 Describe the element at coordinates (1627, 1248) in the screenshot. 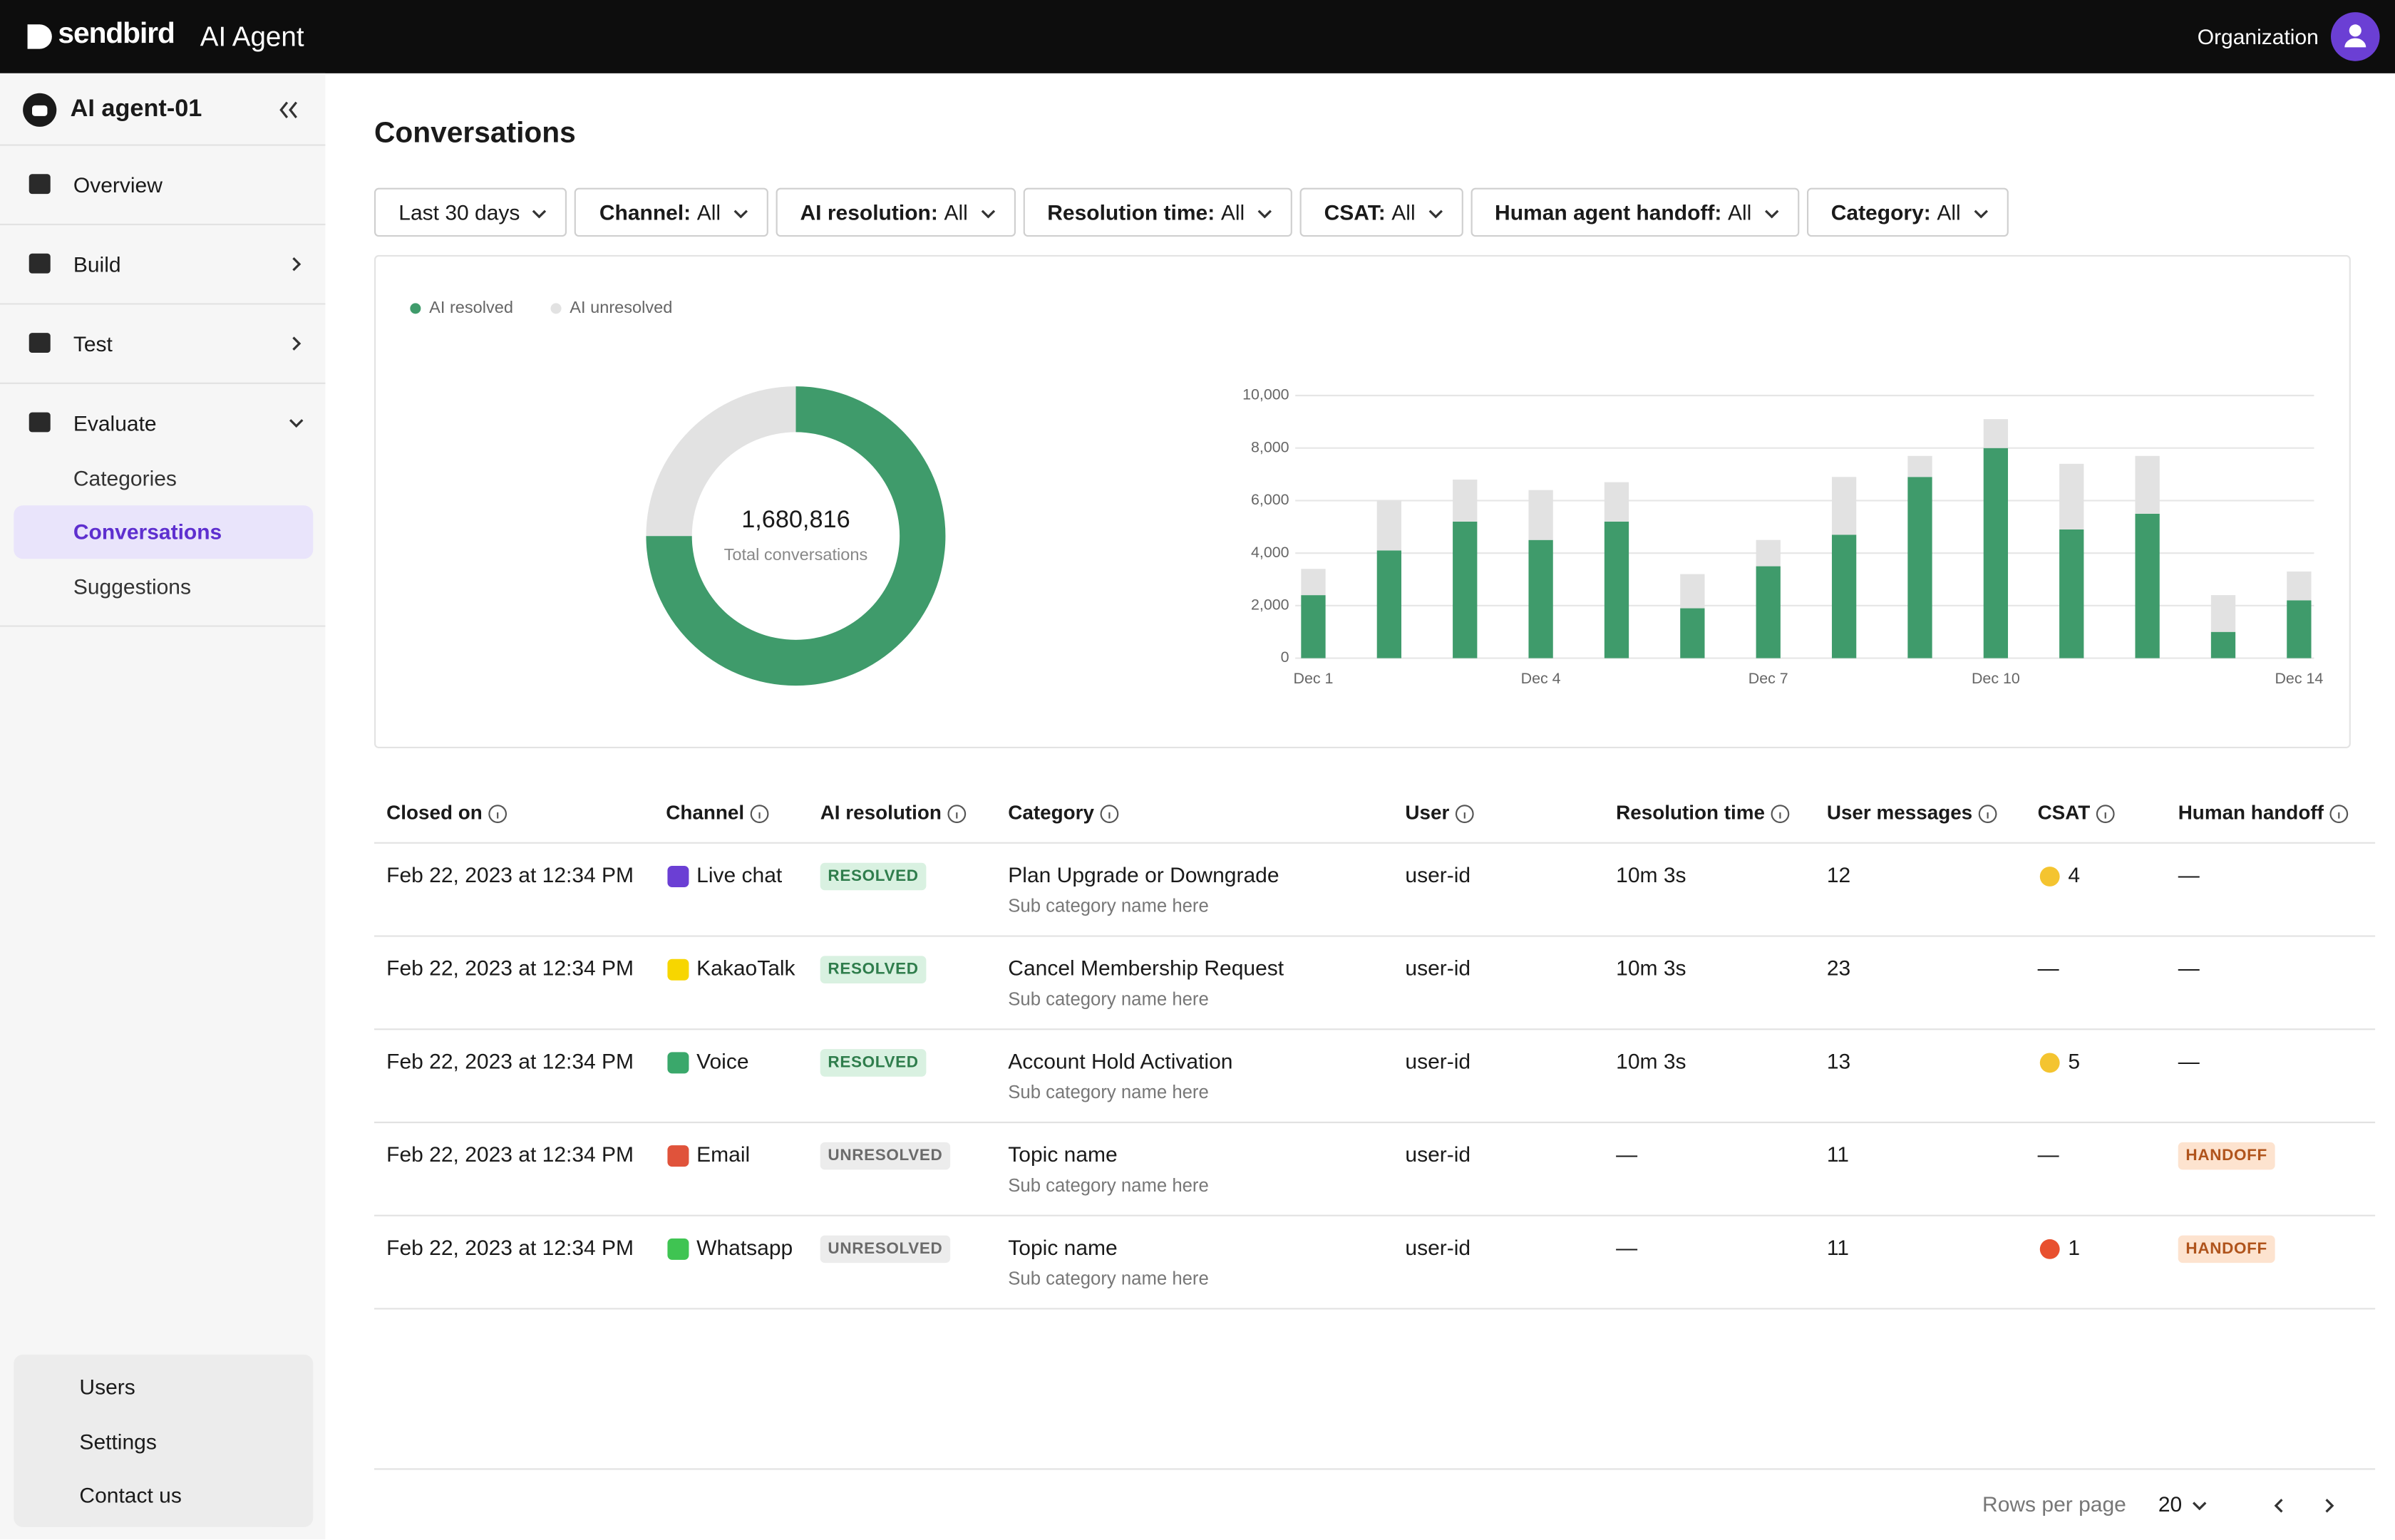

I see `resolution-time: —` at that location.